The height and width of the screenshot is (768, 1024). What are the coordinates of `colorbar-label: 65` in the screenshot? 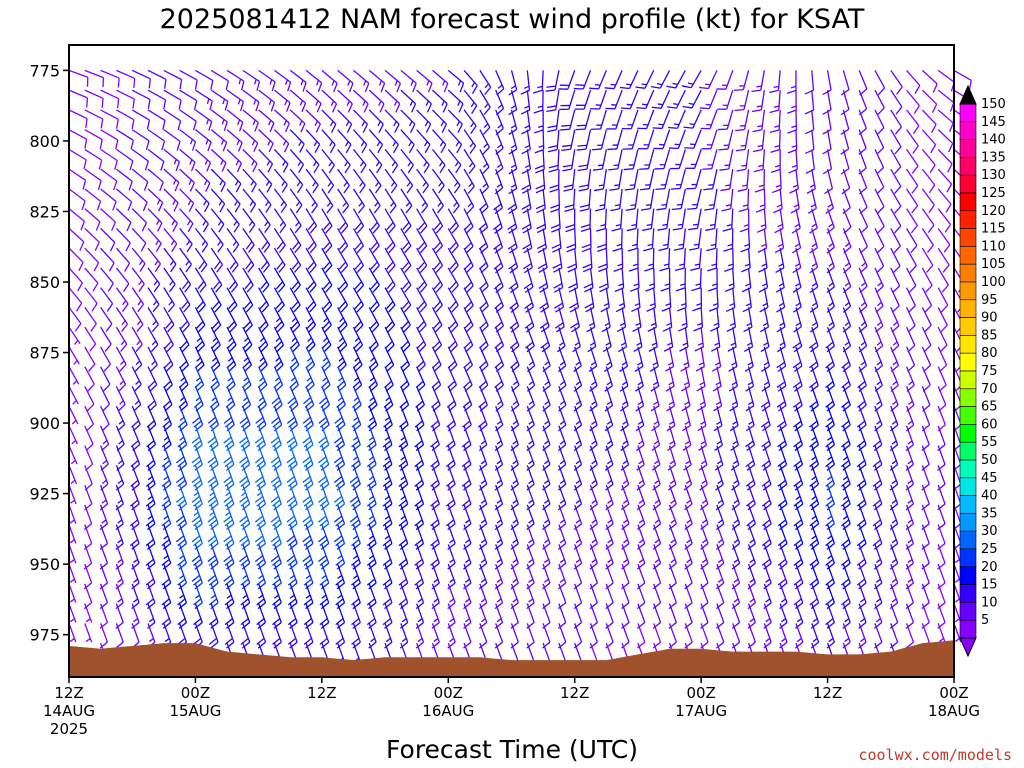 It's located at (989, 407).